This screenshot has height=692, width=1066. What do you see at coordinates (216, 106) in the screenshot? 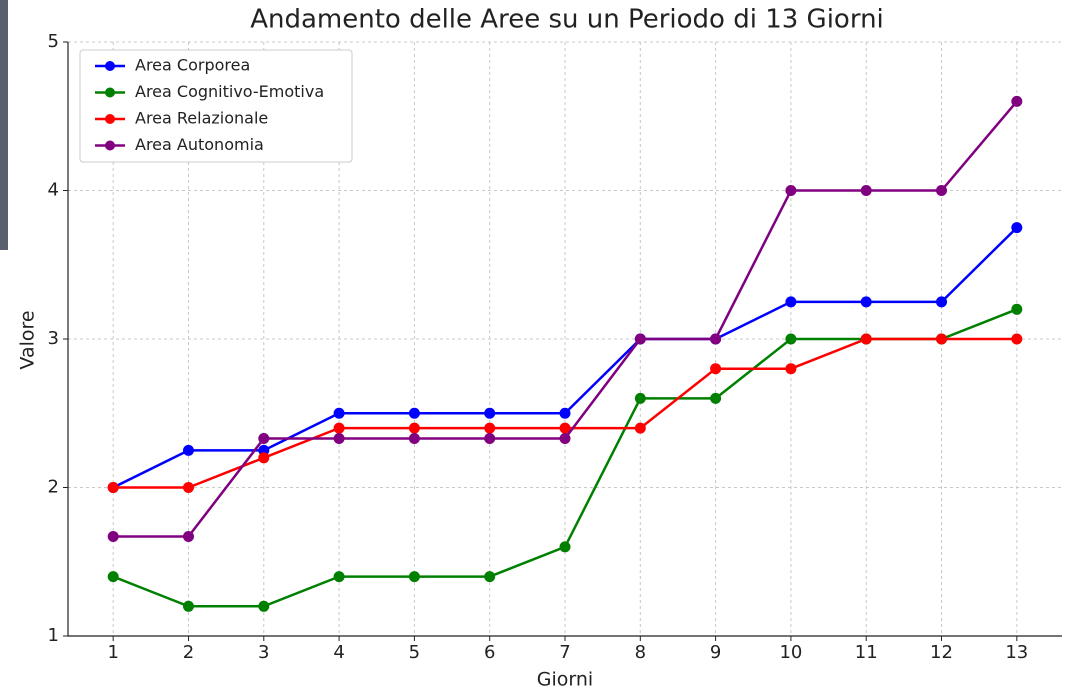
I see `legend-box` at bounding box center [216, 106].